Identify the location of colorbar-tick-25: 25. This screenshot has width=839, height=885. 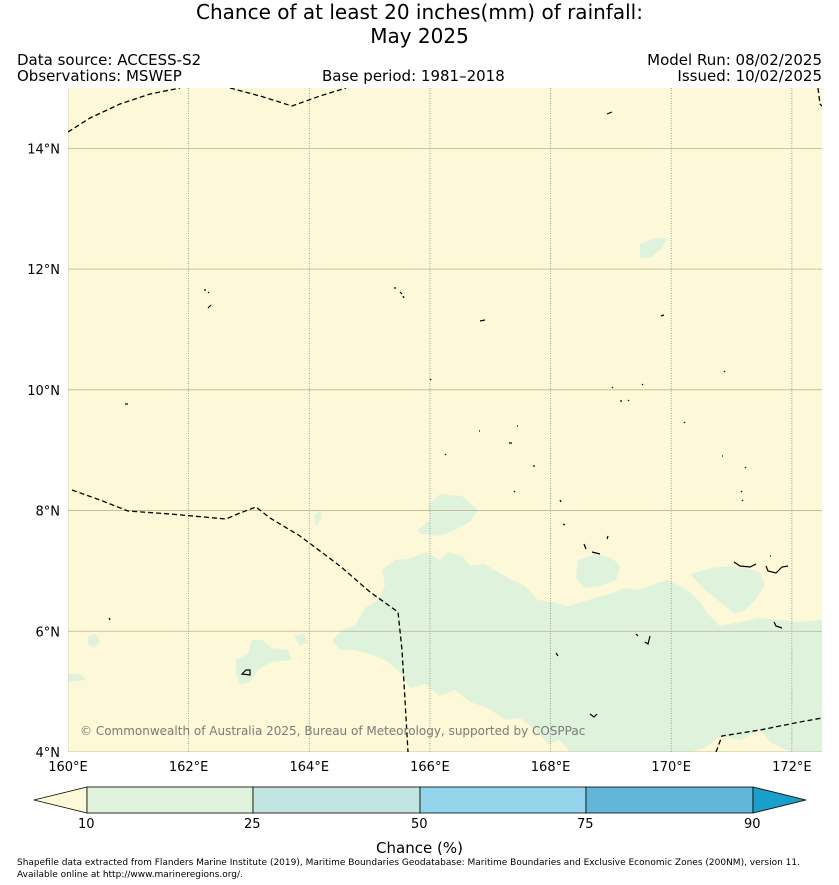
(252, 824).